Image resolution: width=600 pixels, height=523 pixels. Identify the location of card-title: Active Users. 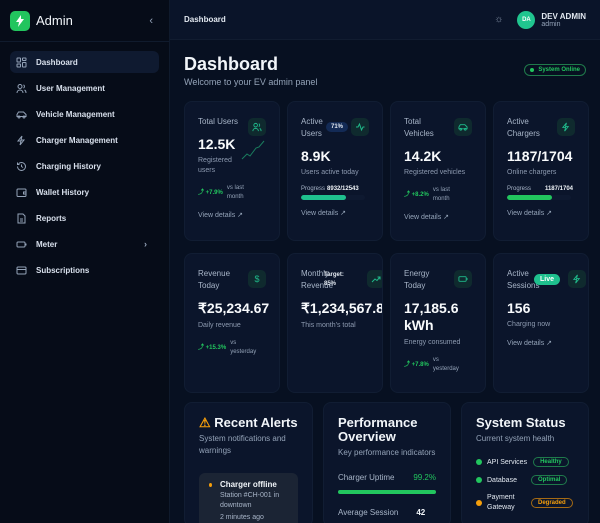
(312, 127).